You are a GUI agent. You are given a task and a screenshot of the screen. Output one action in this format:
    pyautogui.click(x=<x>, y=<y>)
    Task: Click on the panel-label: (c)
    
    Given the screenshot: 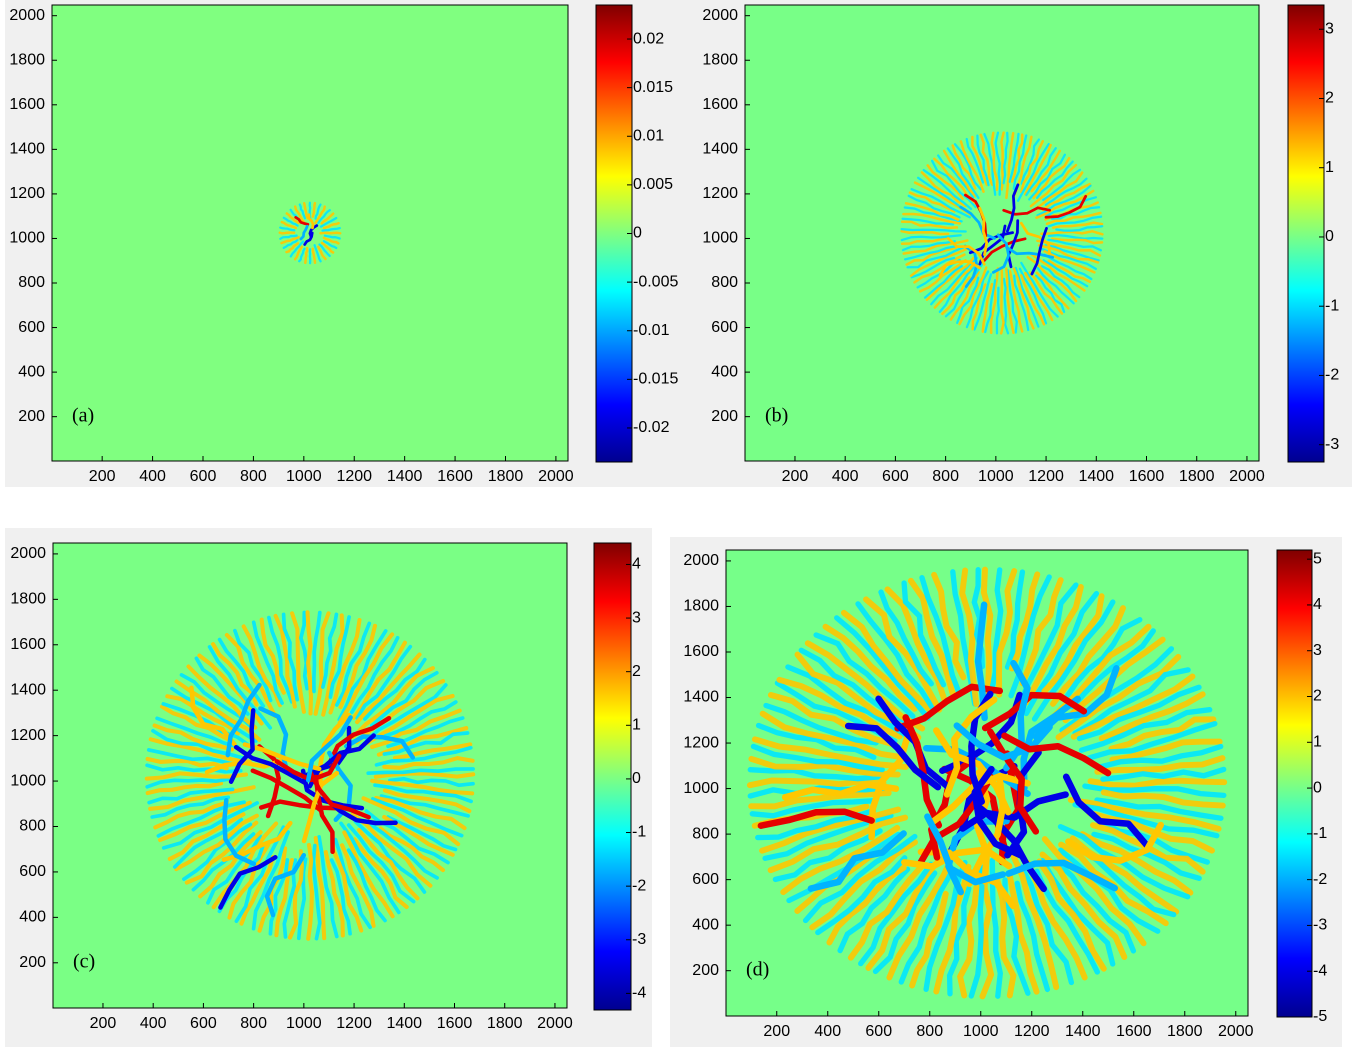 What is the action you would take?
    pyautogui.click(x=84, y=961)
    